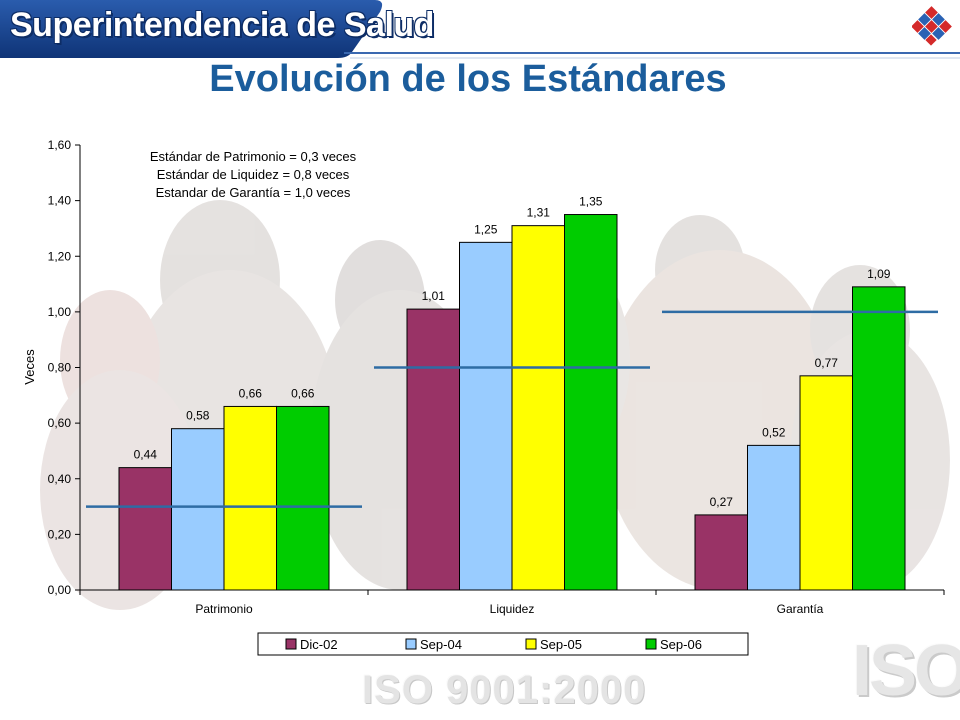  Describe the element at coordinates (60, 312) in the screenshot. I see `y-tick-label: 1,00` at that location.